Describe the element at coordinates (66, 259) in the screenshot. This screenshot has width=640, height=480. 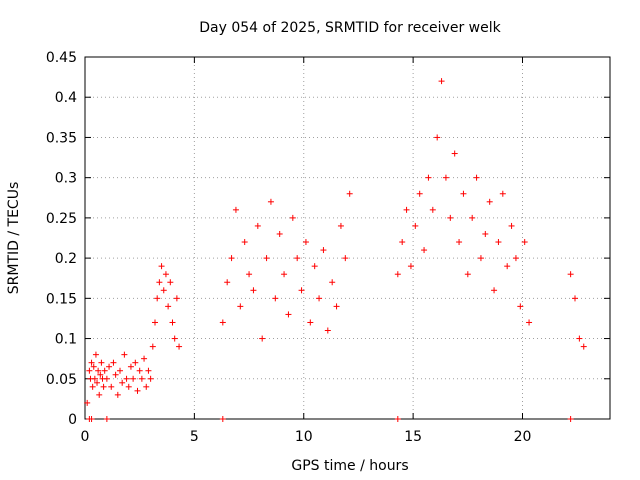
I see `y-tick-label: 0.2` at that location.